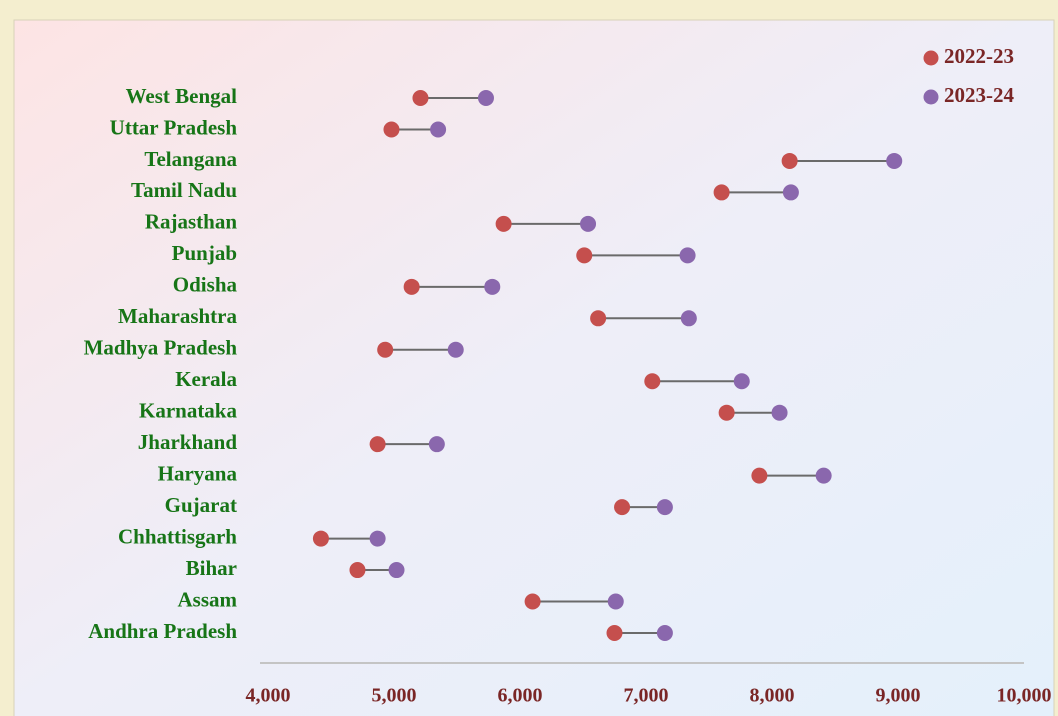 Image resolution: width=1058 pixels, height=716 pixels. I want to click on x-tick-label: 10,000, so click(1024, 696).